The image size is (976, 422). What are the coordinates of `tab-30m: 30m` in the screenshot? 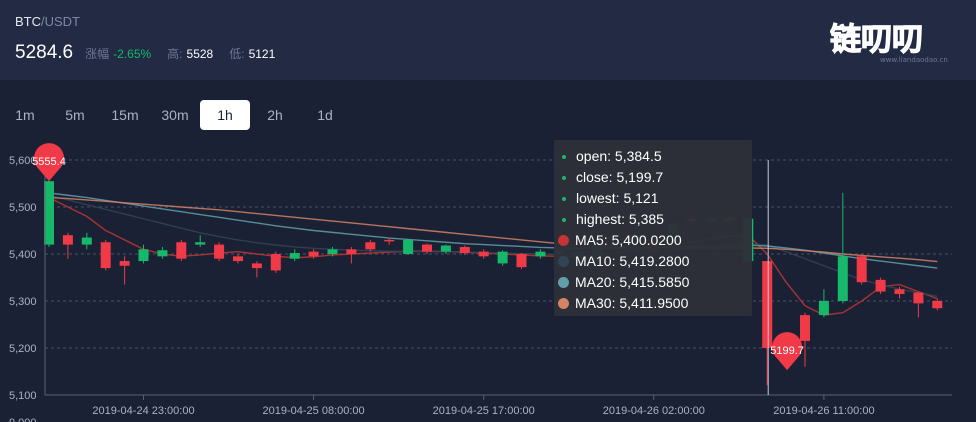 It's located at (175, 115).